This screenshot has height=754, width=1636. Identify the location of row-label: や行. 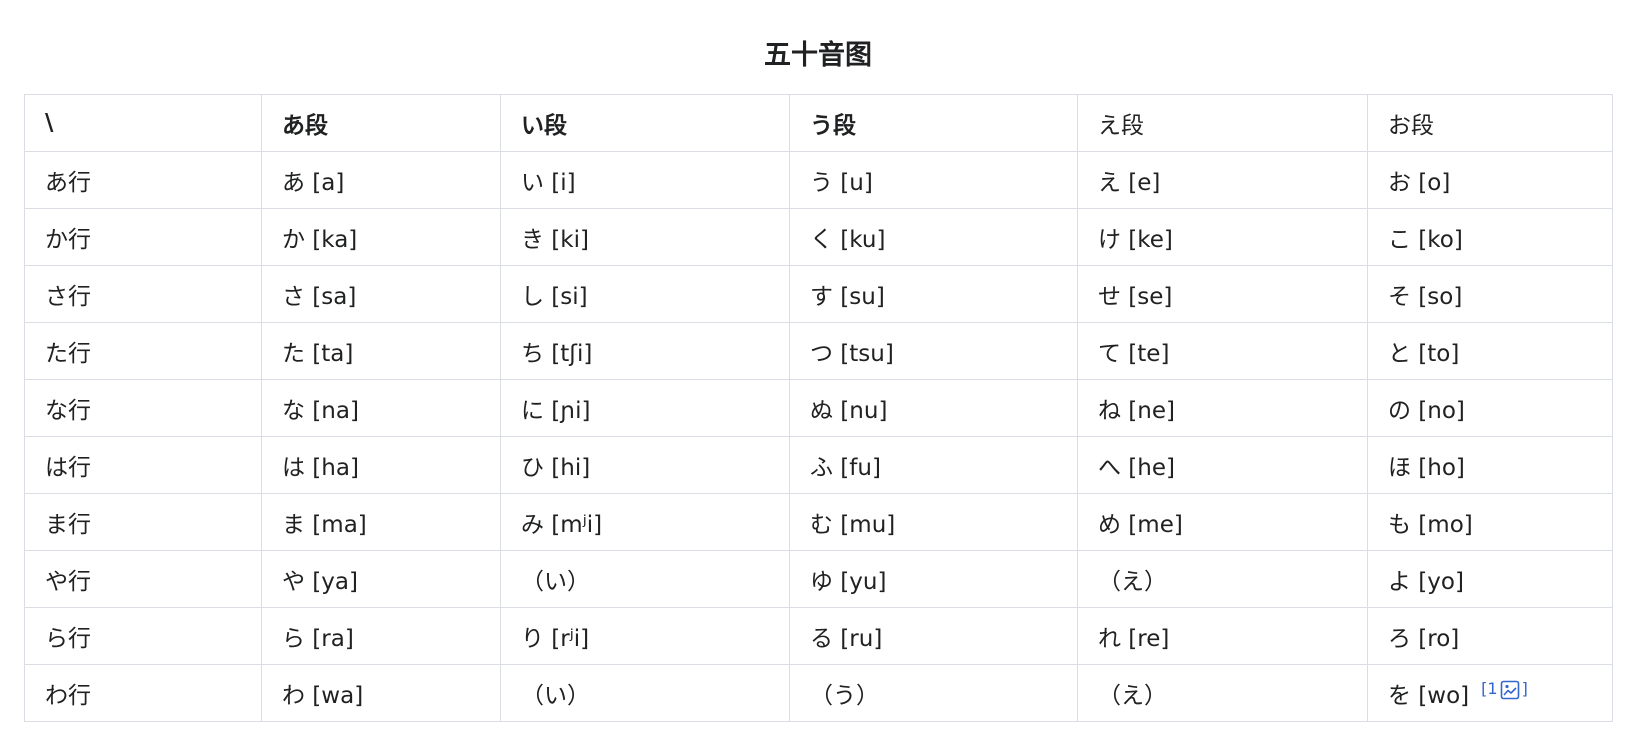
(143, 579).